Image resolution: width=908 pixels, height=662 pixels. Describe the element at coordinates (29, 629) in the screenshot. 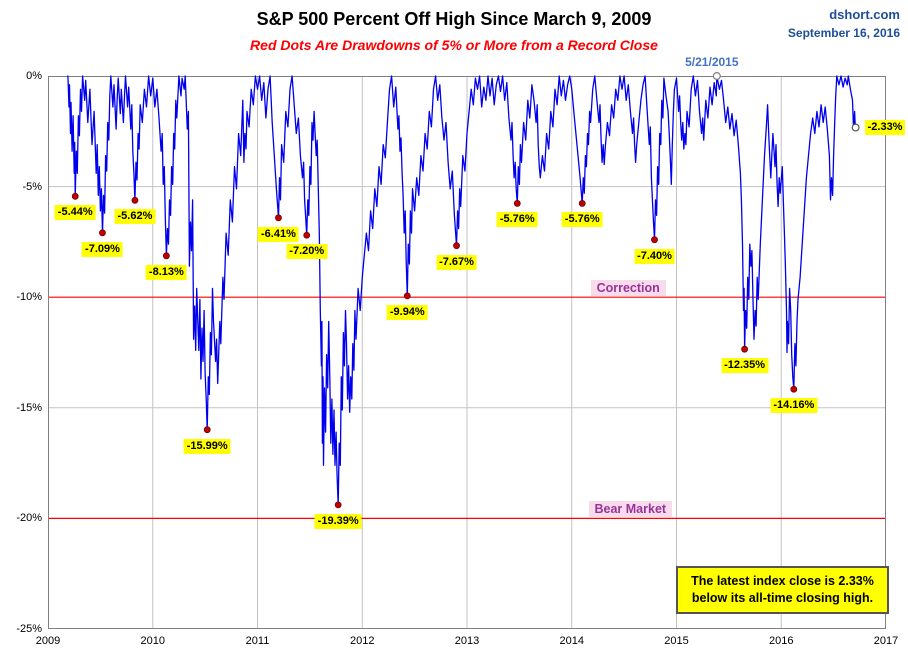

I see `y-axis-label: -25%` at that location.